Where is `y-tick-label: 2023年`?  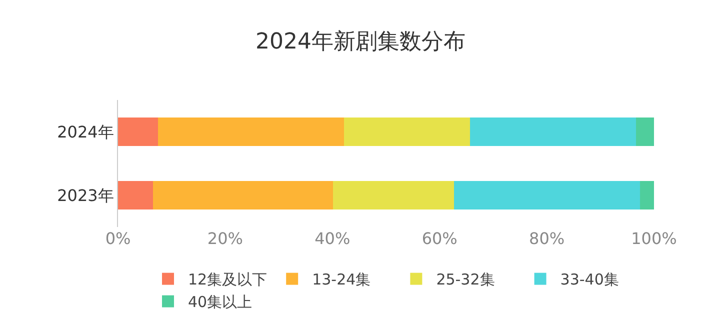 y-tick-label: 2023年 is located at coordinates (85, 195).